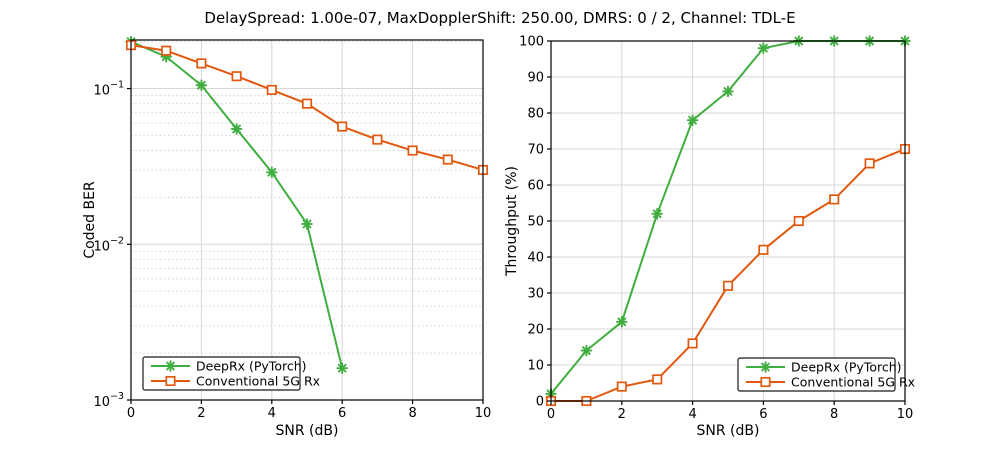 This screenshot has height=450, width=1000. What do you see at coordinates (535, 222) in the screenshot?
I see `svg-text: 50` at bounding box center [535, 222].